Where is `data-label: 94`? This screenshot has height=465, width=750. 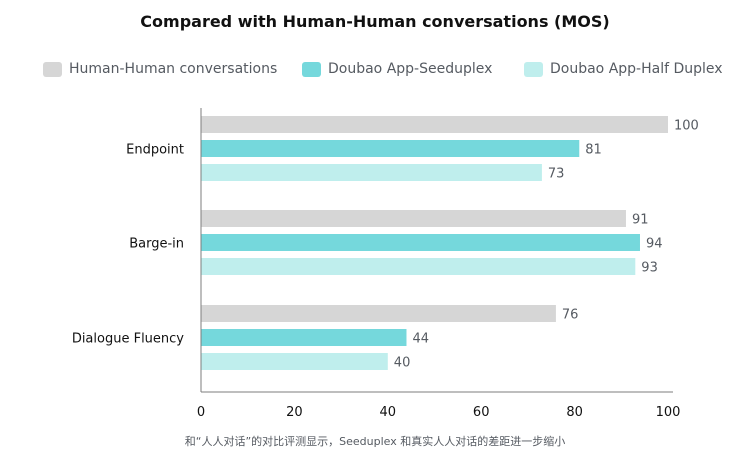 data-label: 94 is located at coordinates (654, 244).